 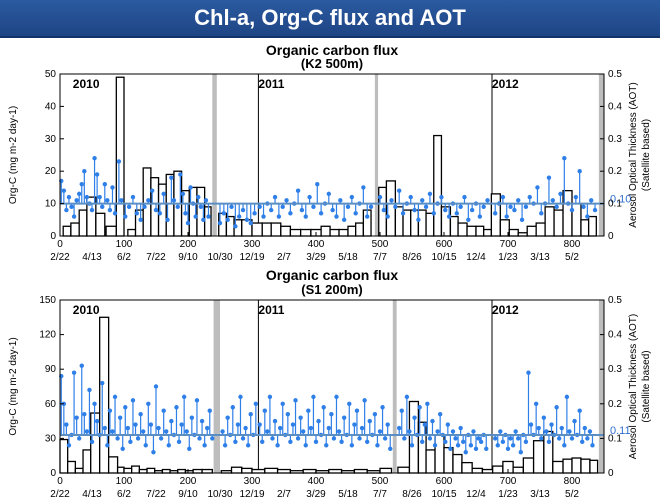 I want to click on y-axis-label: Org-C (mg m-2 day-1), so click(x=13, y=155).